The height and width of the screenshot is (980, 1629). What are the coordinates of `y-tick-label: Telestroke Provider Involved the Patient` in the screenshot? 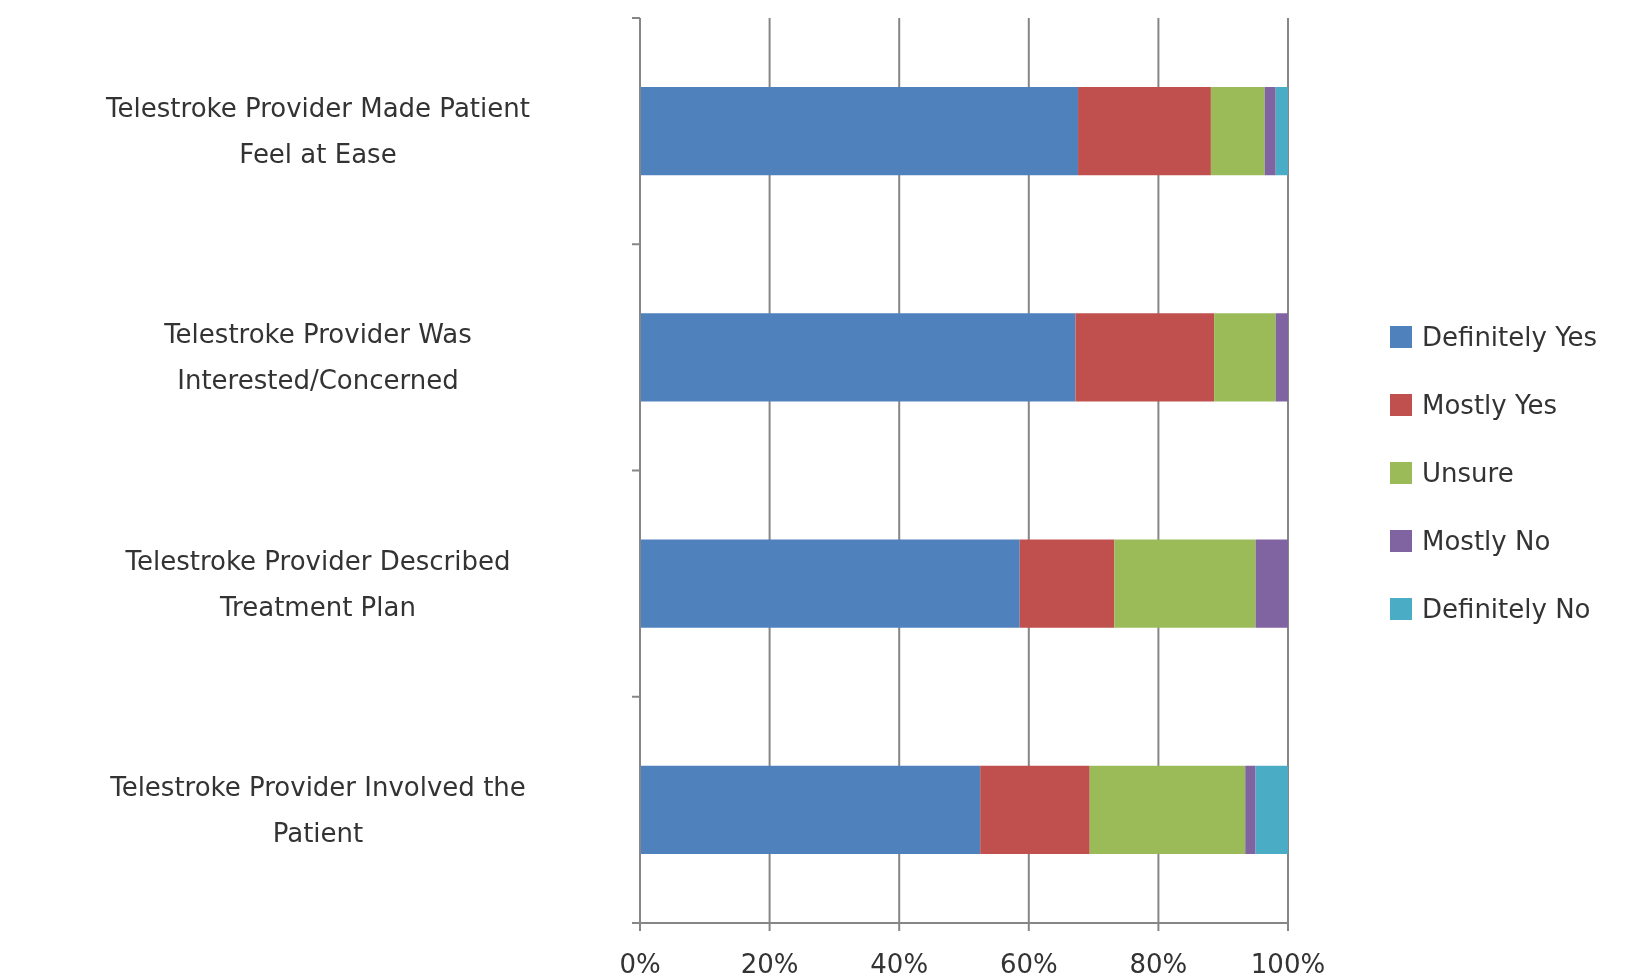 It's located at (317, 809).